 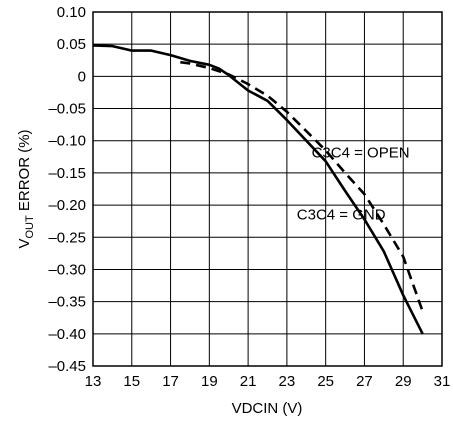 I want to click on y-axis-label-sub: OUT, so click(x=30, y=227).